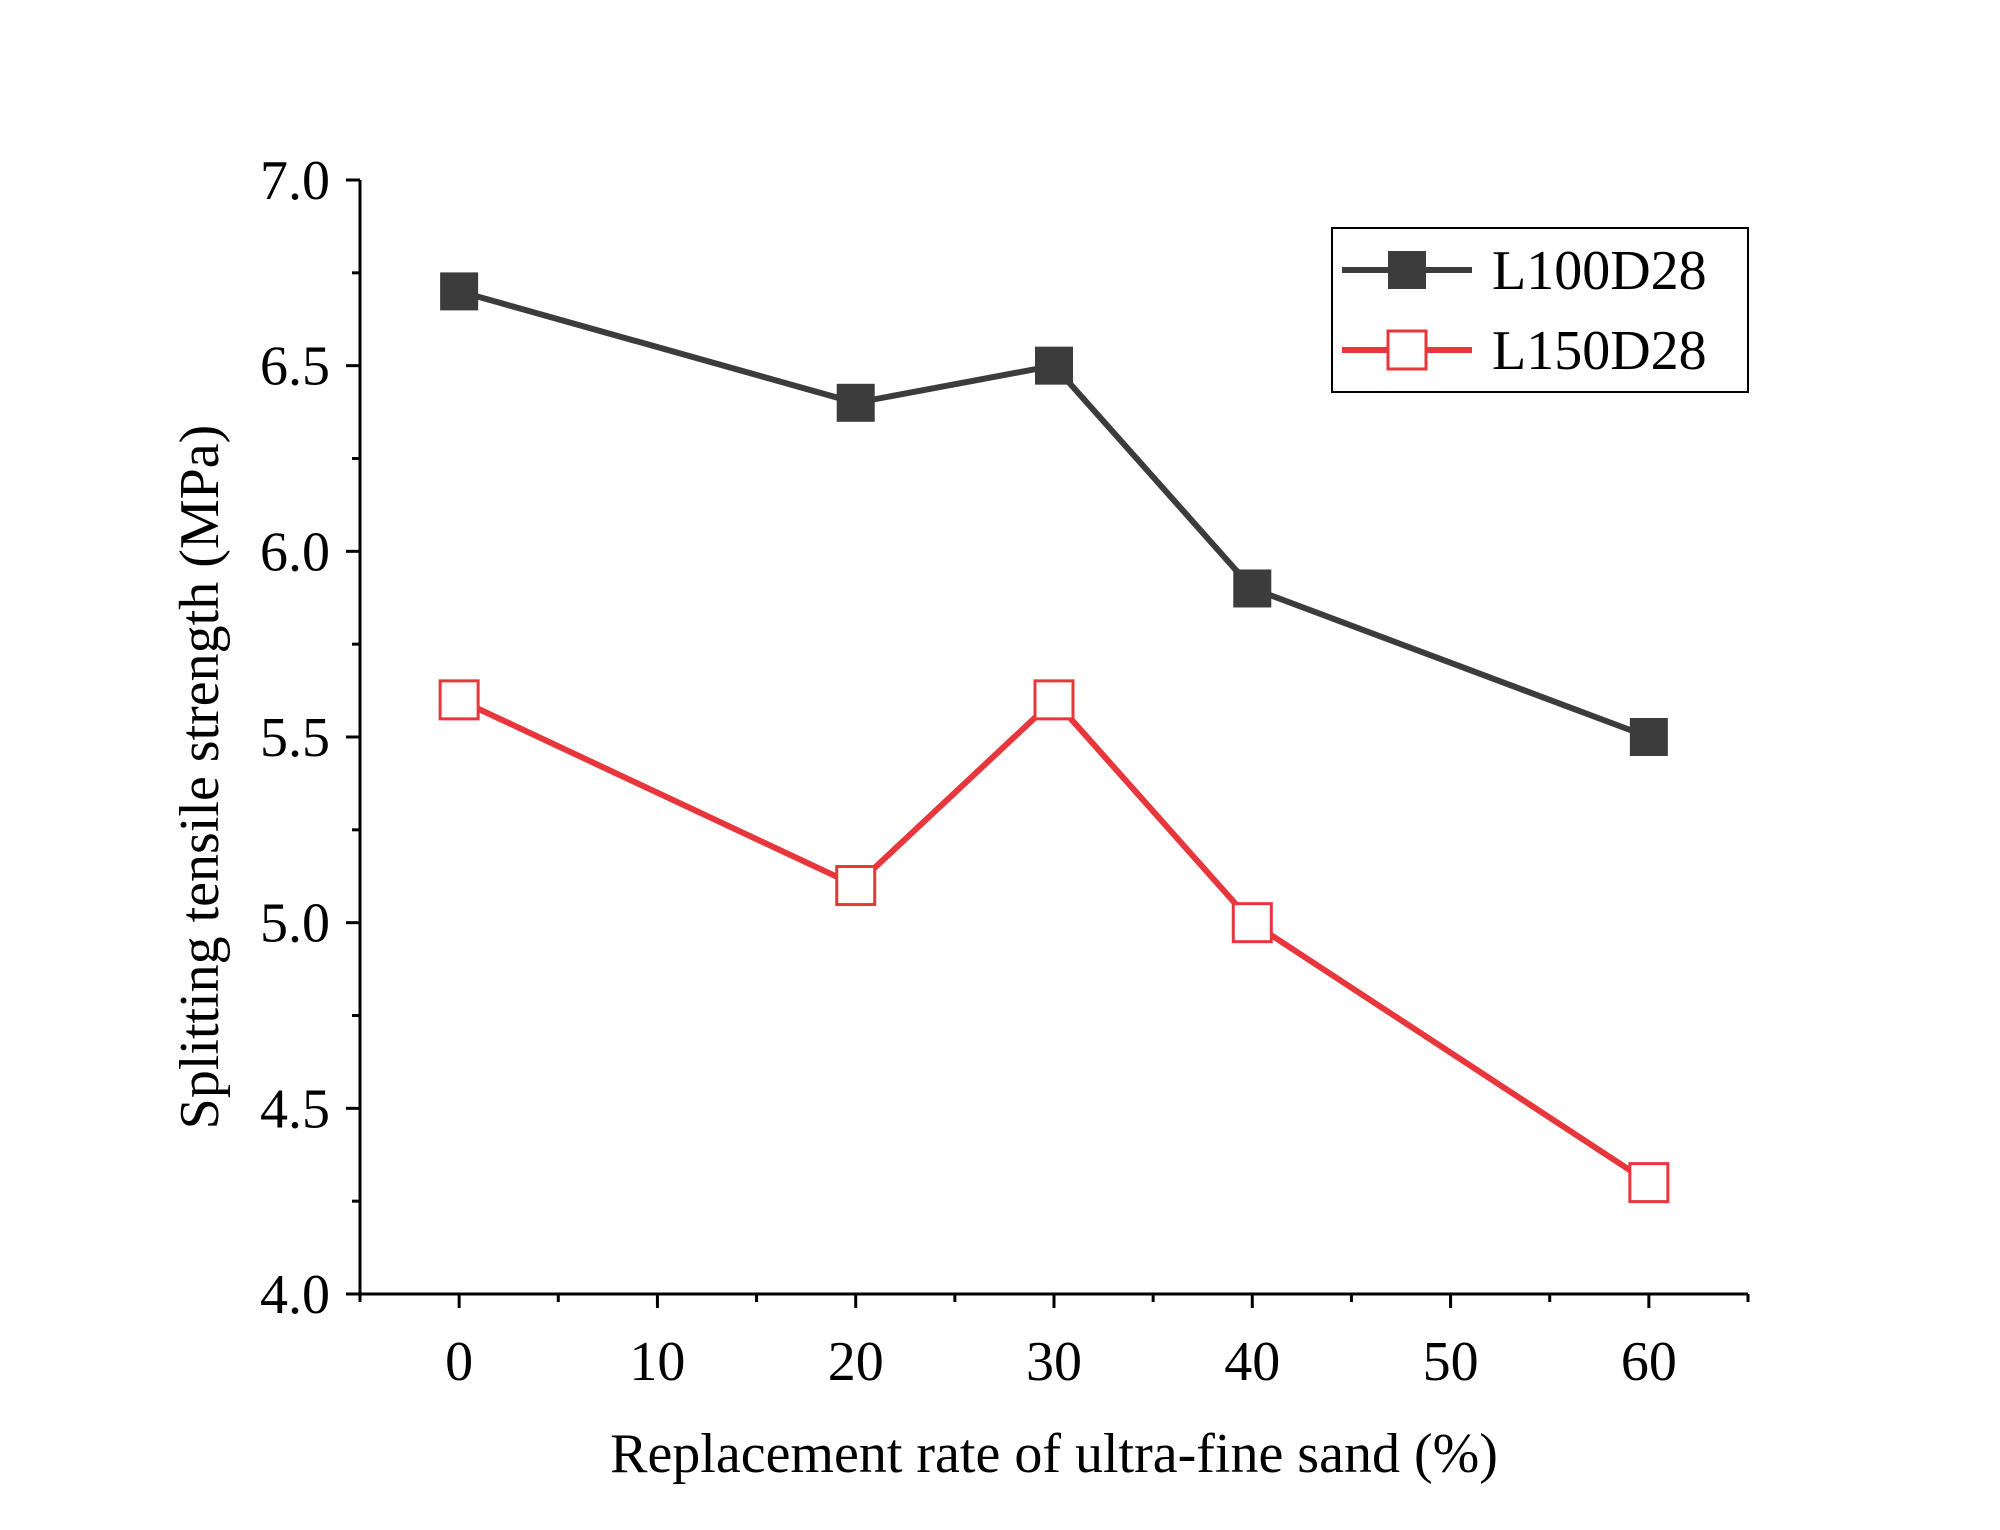  I want to click on x-axis-ticks: 0 10 20 30 40 50 60, so click(1054, 1343).